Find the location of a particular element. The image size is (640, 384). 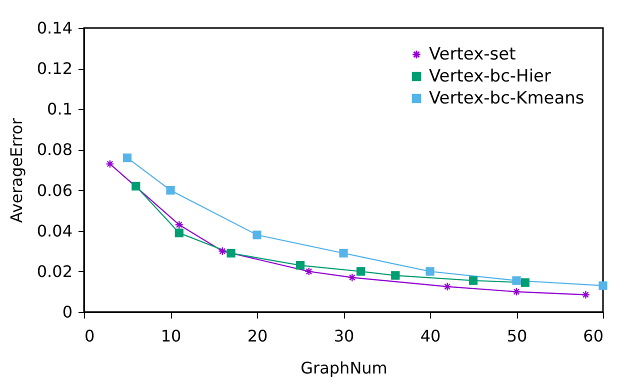

y-tick-label: 0.06 is located at coordinates (54, 190).